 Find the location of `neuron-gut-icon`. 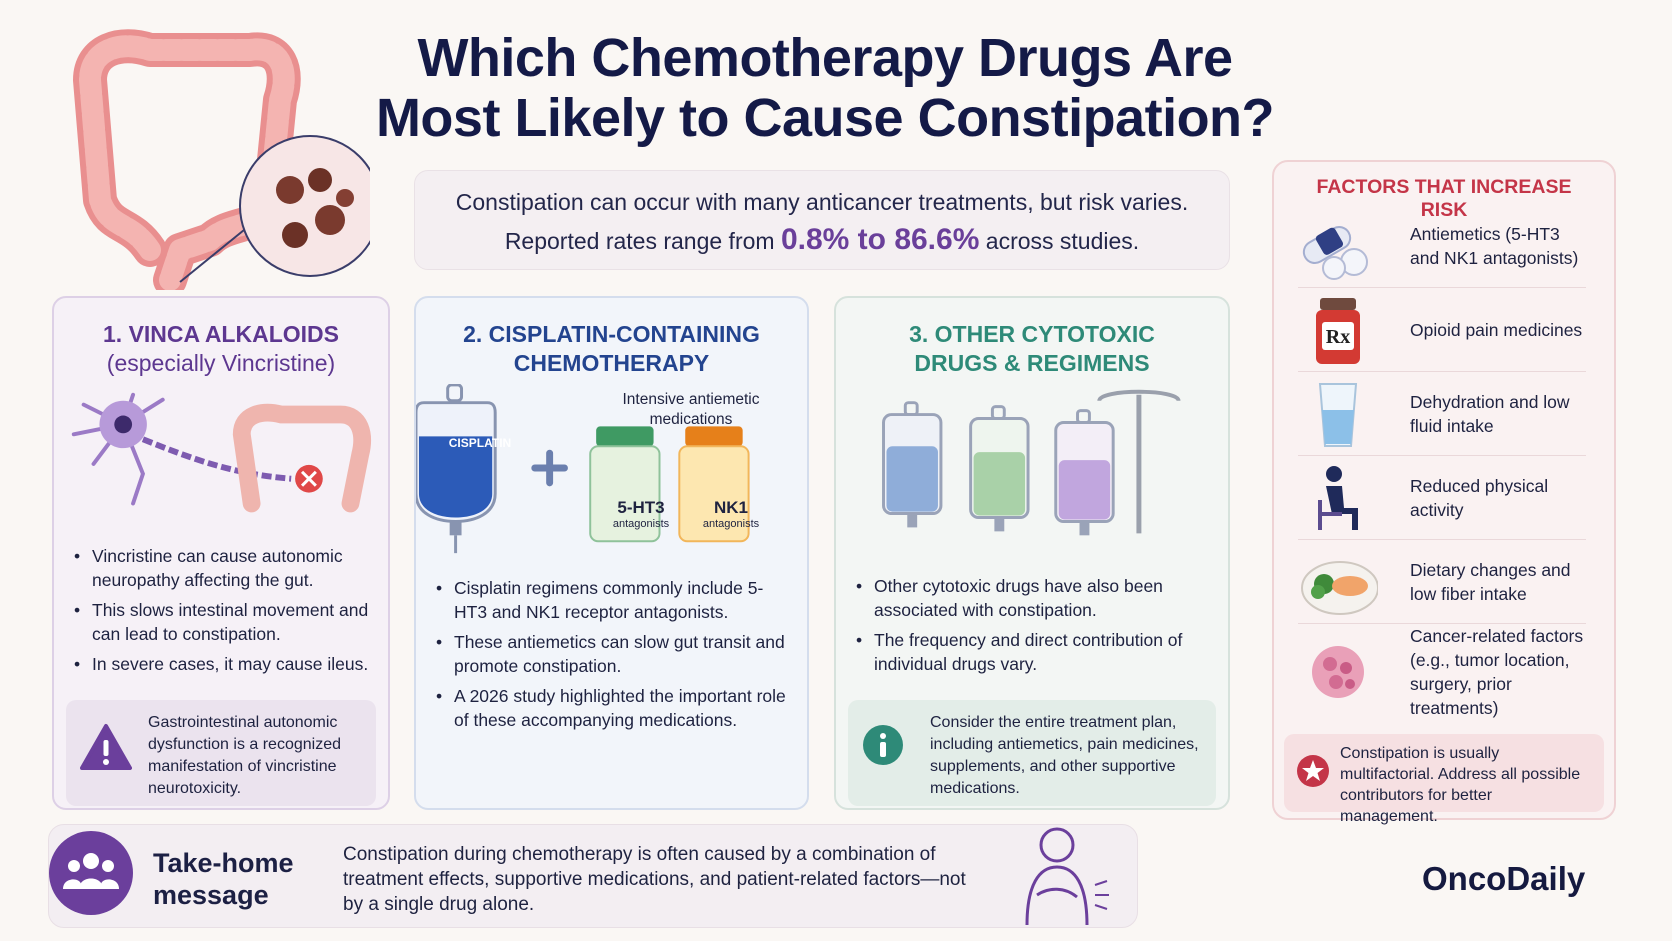

neuron-gut-icon is located at coordinates (221, 452).